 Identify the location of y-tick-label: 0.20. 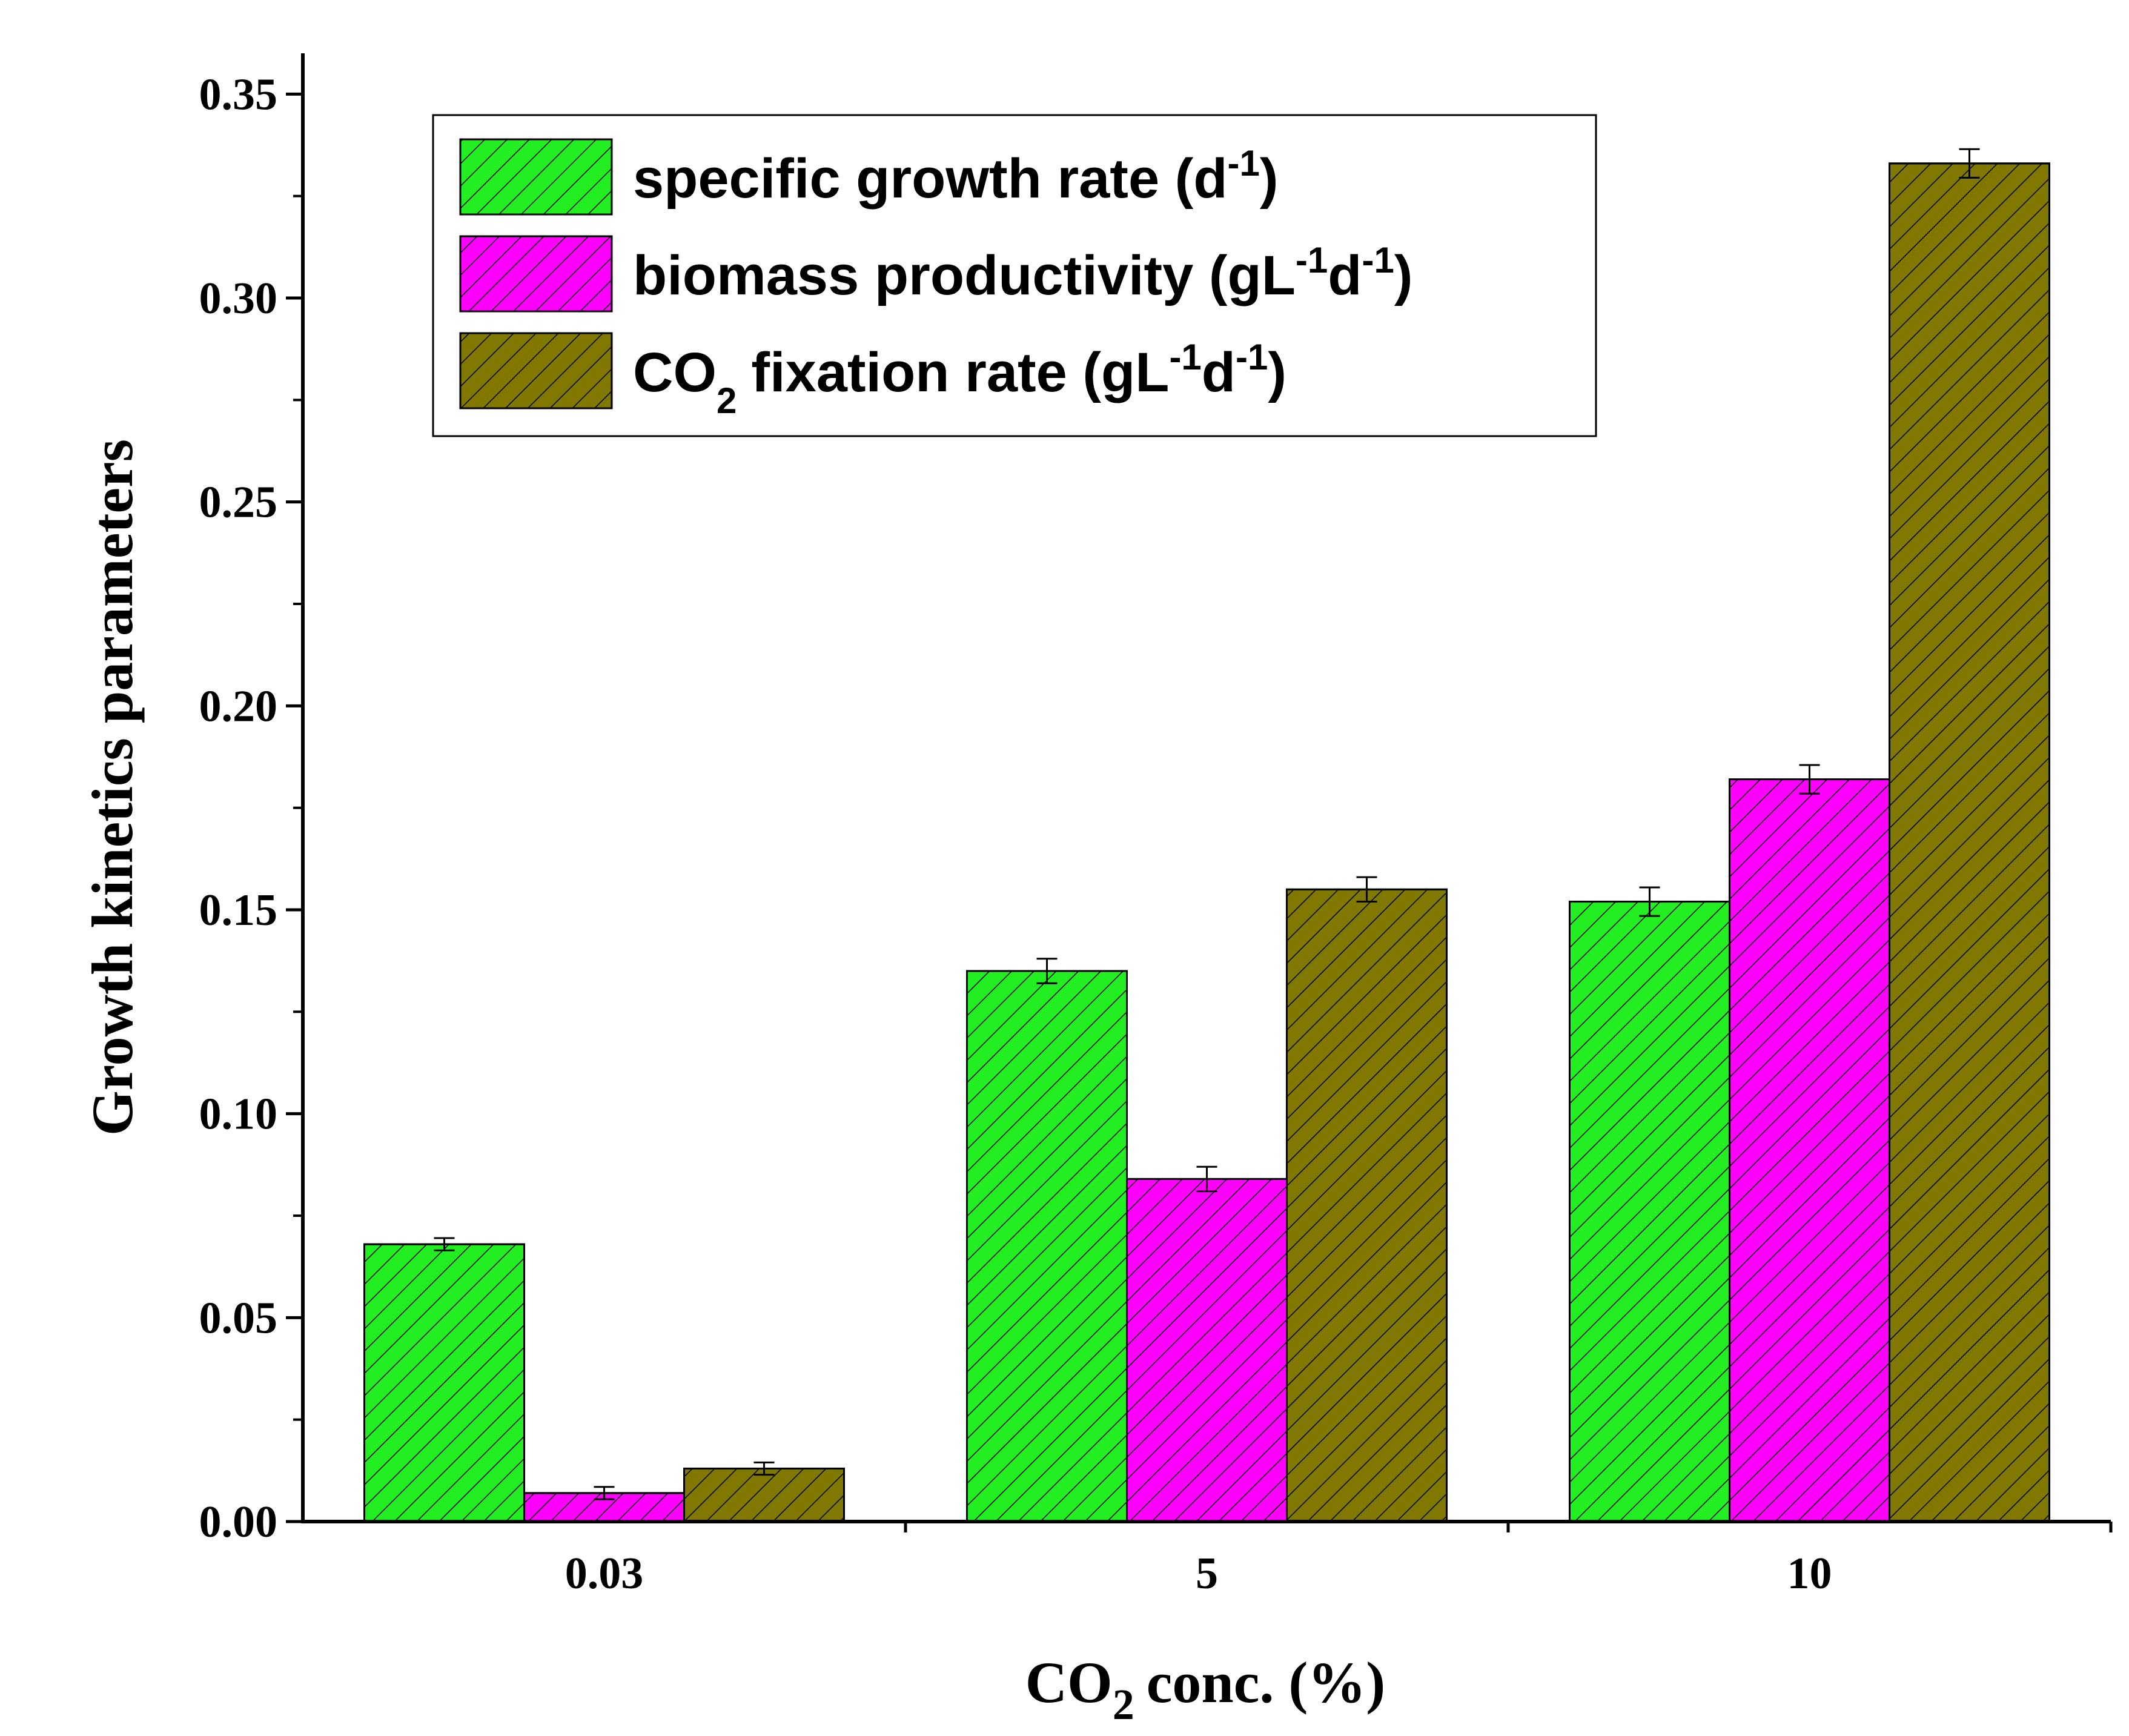
(238, 706).